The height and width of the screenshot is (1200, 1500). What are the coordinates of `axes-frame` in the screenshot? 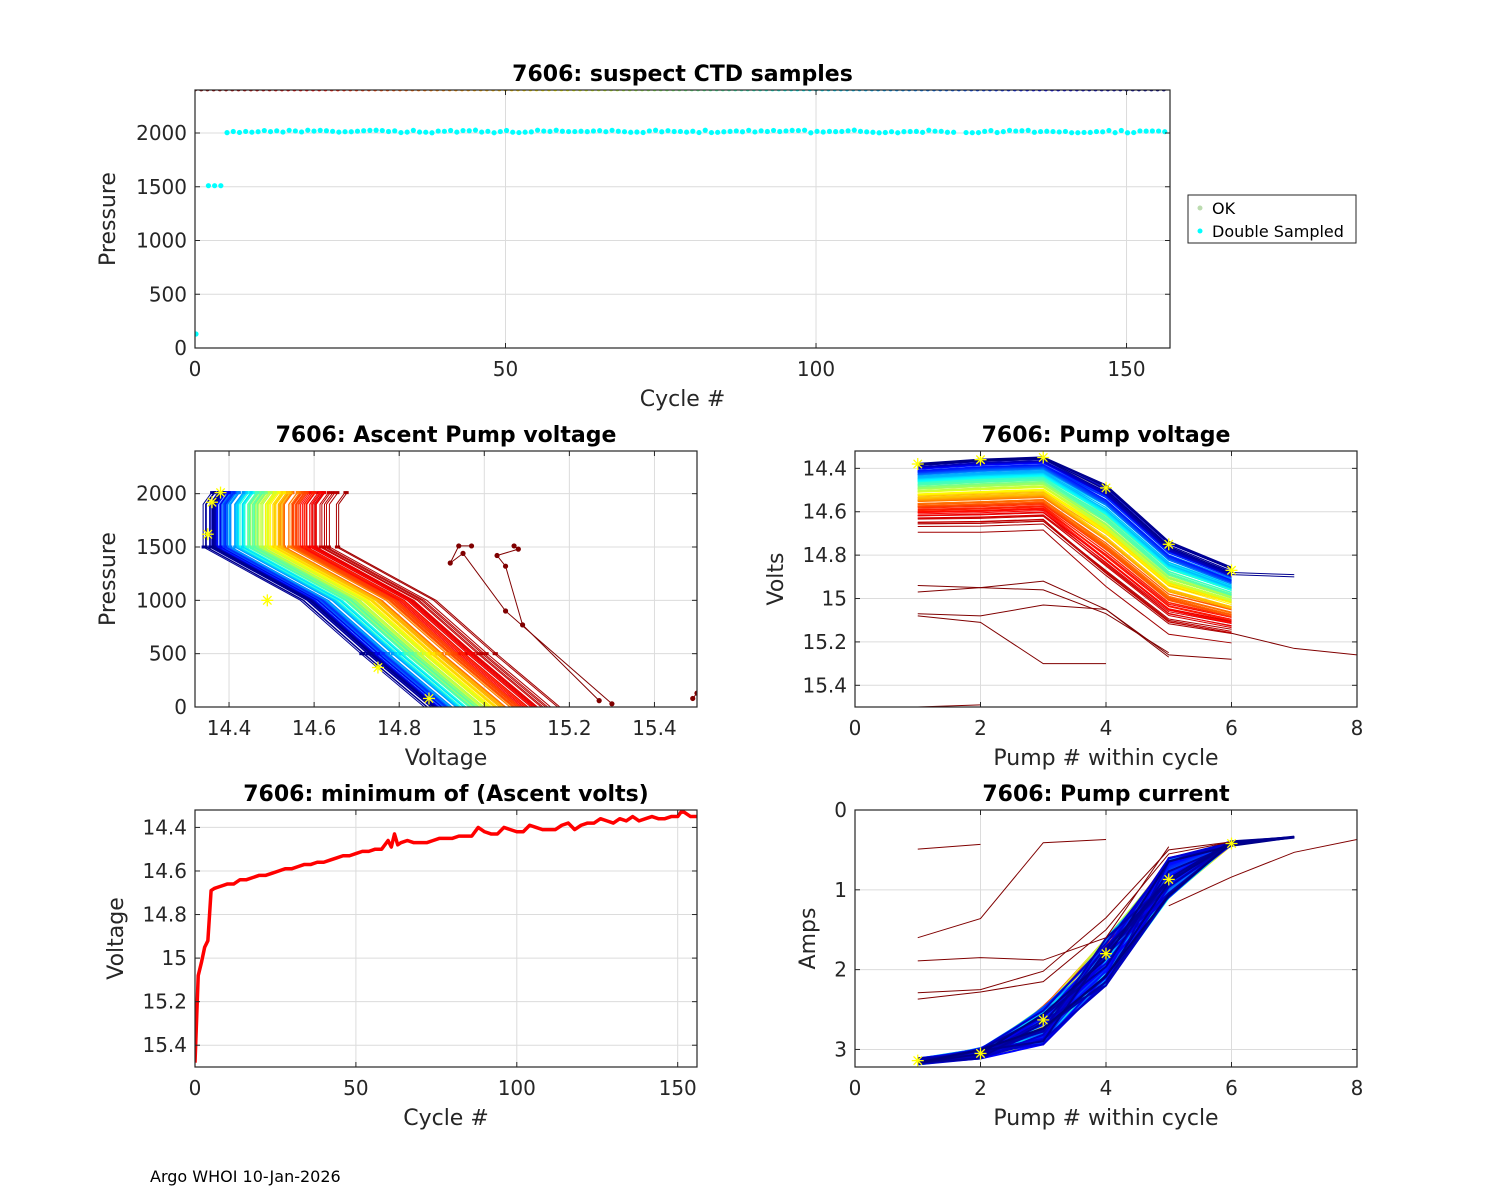 It's located at (446, 579).